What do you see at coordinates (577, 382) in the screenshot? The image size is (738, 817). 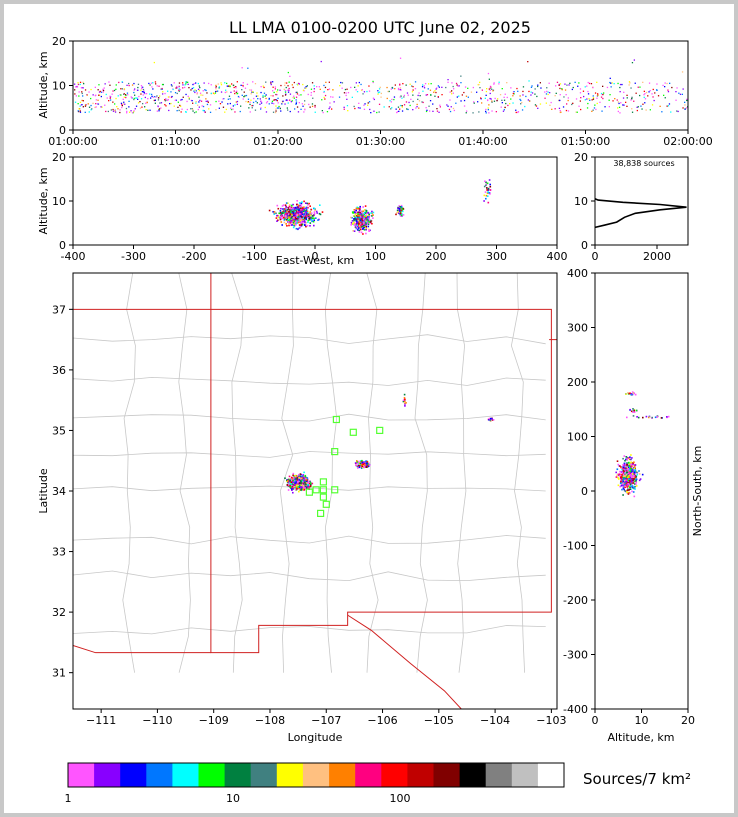 I see `p5-y-tick-label: 200` at bounding box center [577, 382].